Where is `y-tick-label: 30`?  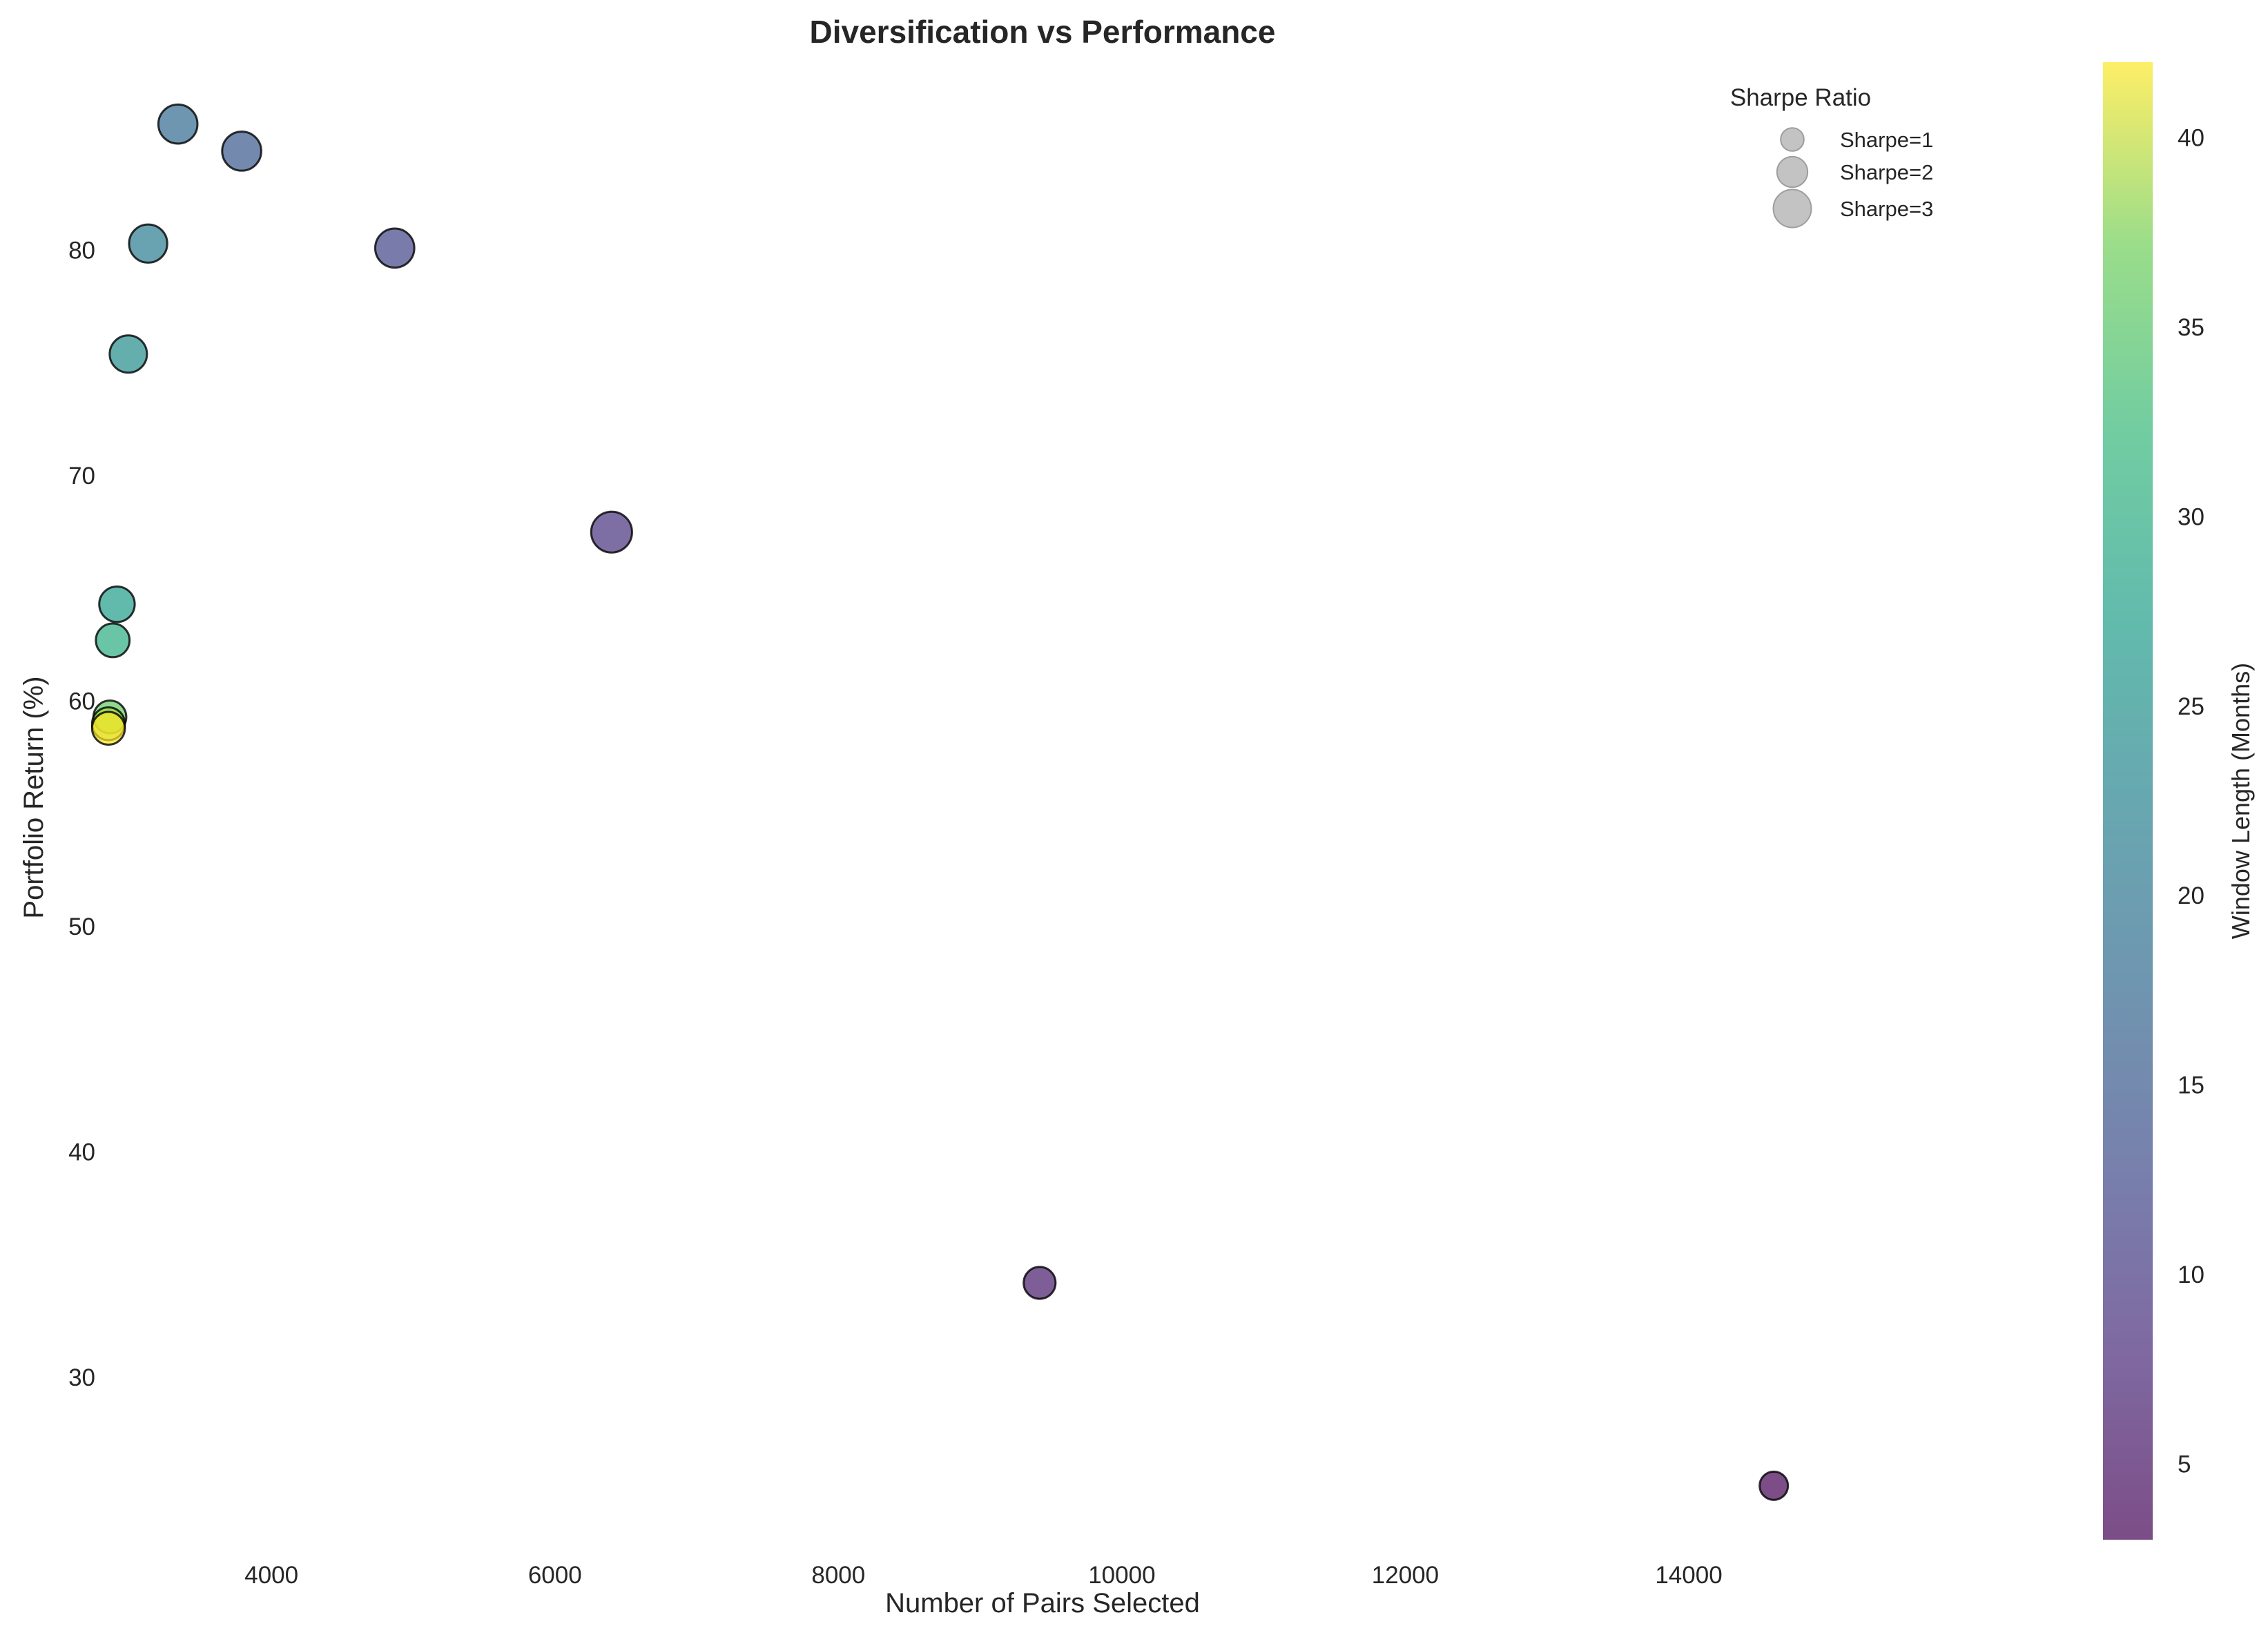 y-tick-label: 30 is located at coordinates (82, 1377).